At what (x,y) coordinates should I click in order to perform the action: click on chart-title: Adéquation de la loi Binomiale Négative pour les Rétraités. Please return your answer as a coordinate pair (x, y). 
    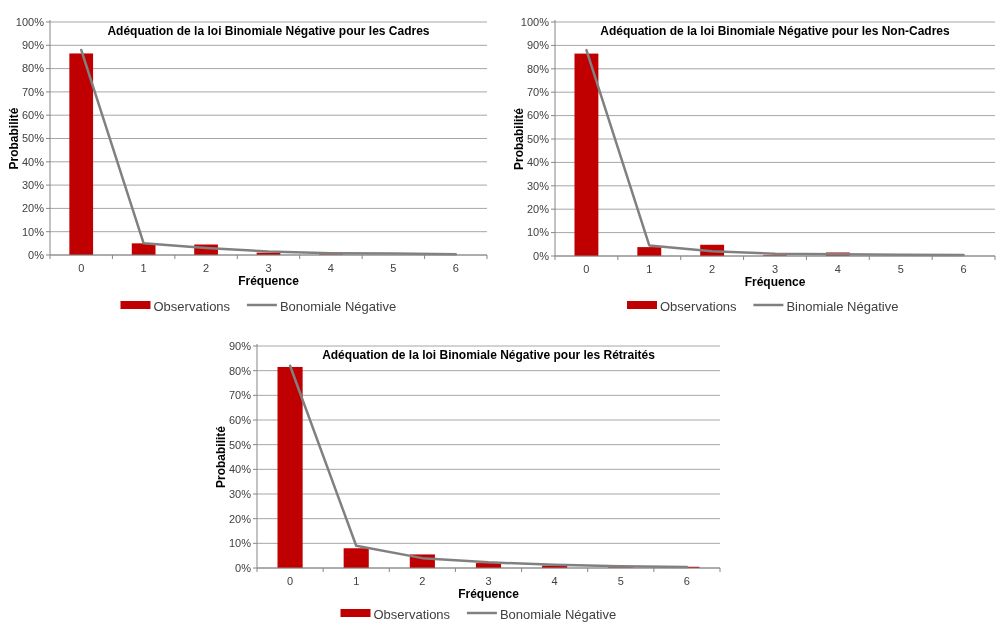
    Looking at the image, I should click on (489, 355).